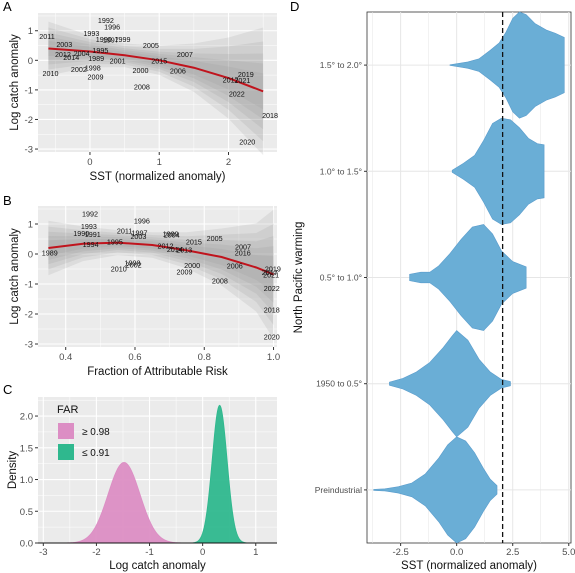 The height and width of the screenshot is (573, 575). What do you see at coordinates (96, 432) in the screenshot?
I see `legend-label: ≥ 0.98` at bounding box center [96, 432].